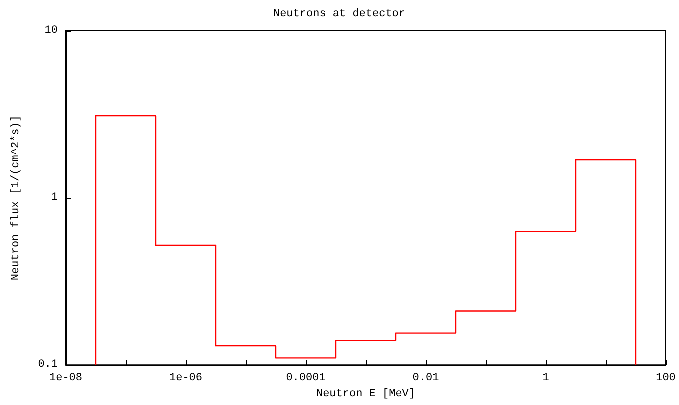  Describe the element at coordinates (306, 378) in the screenshot. I see `x-tick-label: 0.0001` at that location.